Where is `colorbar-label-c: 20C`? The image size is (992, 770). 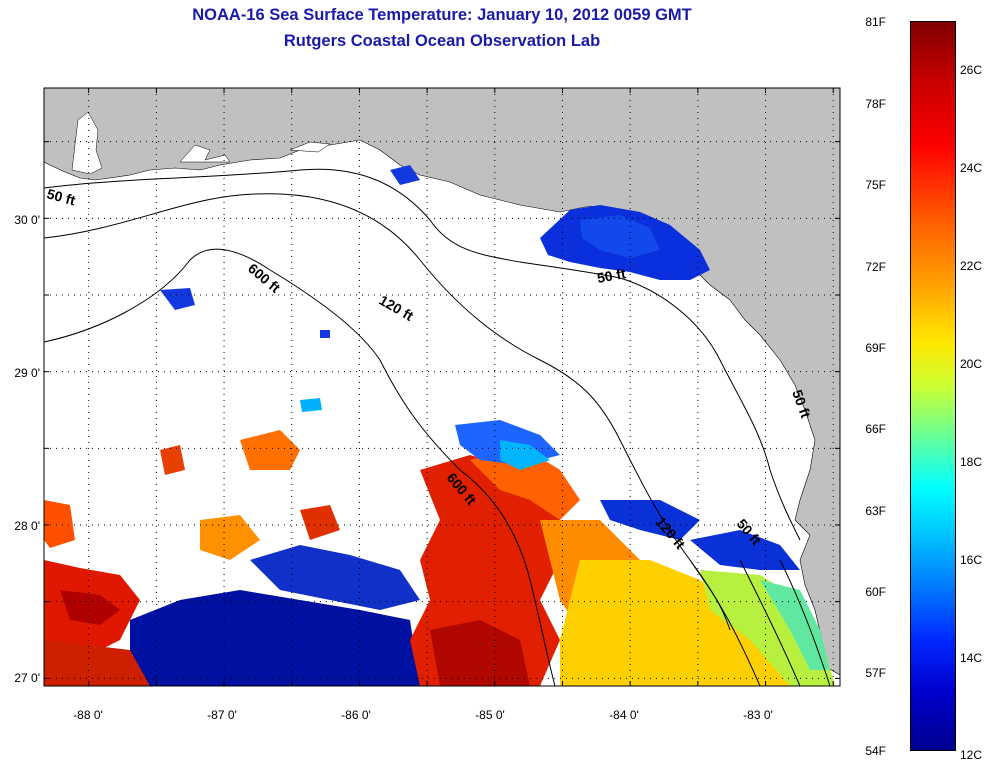
colorbar-label-c: 20C is located at coordinates (971, 364).